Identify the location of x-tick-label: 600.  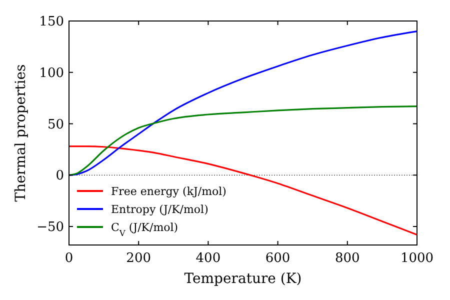
(277, 258).